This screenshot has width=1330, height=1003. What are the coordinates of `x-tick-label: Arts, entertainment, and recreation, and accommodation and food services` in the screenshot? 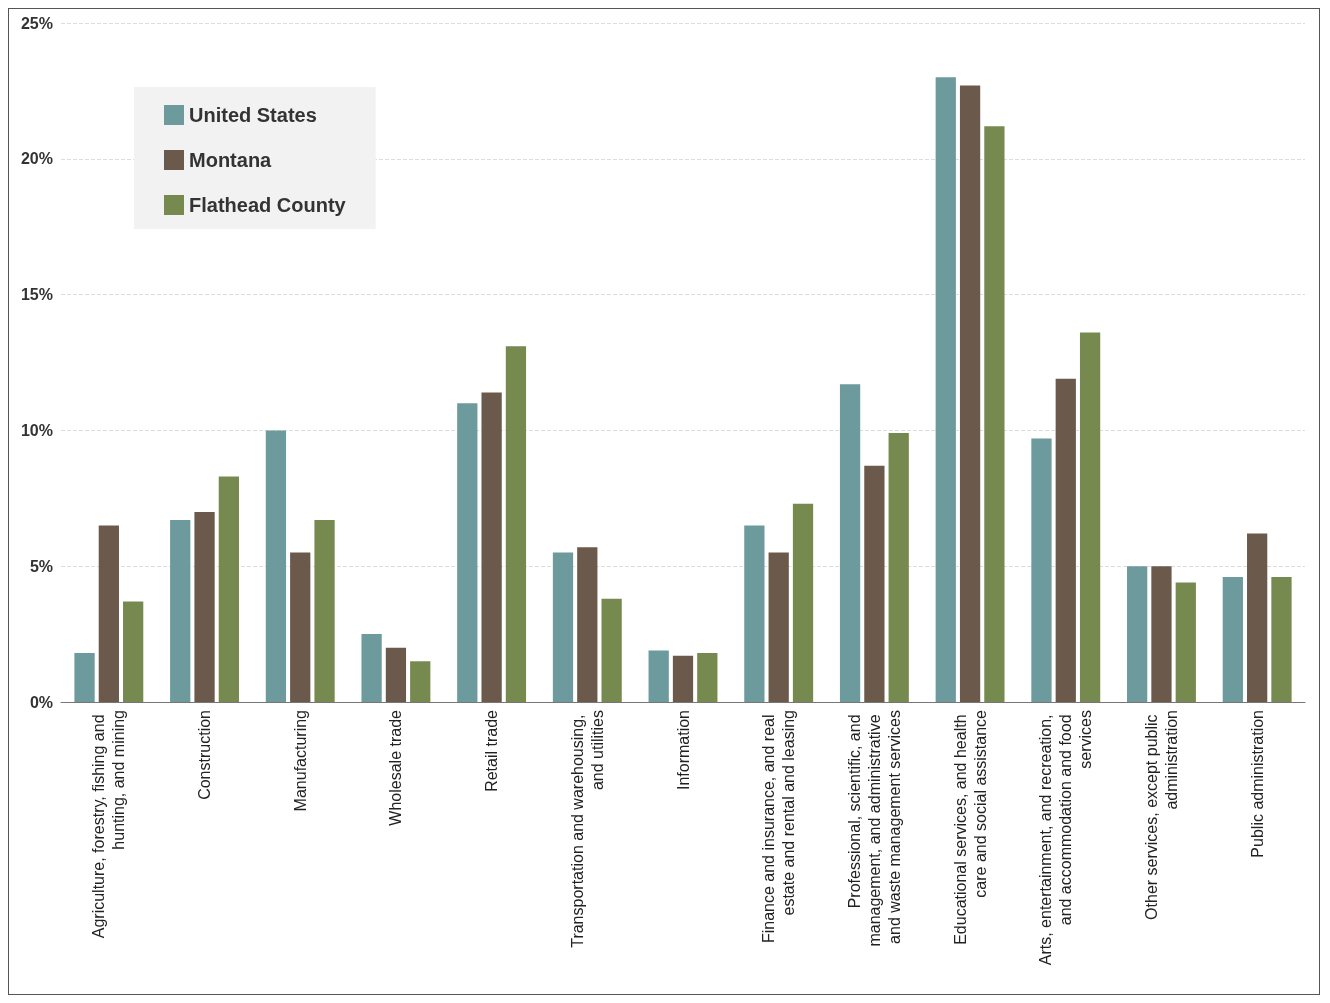 It's located at (1066, 838).